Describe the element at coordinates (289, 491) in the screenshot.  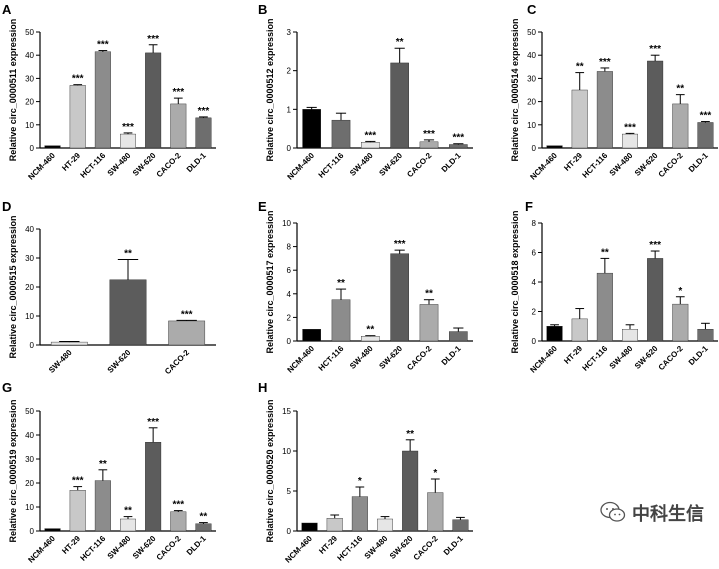
I see `y-tick-label: 5` at that location.